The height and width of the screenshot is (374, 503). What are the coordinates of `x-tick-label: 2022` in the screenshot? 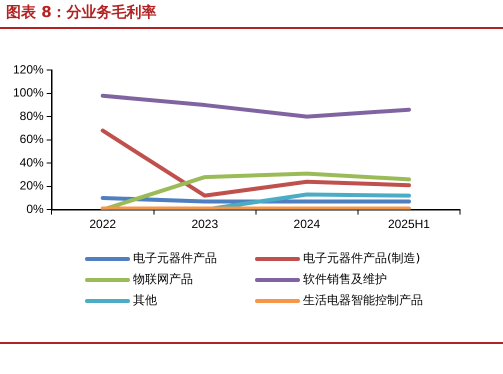 It's located at (102, 224).